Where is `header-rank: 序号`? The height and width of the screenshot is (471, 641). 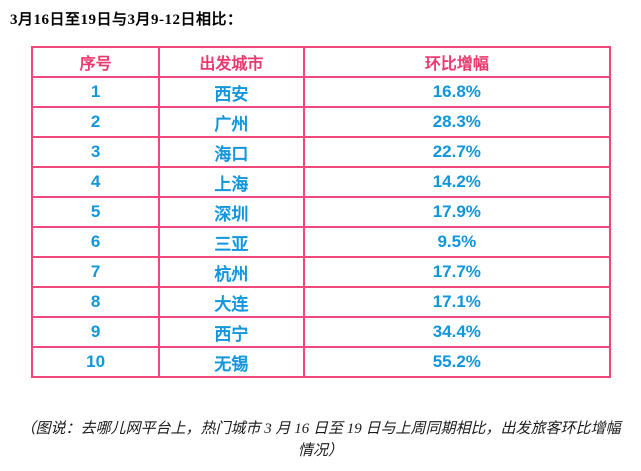 header-rank: 序号 is located at coordinates (95, 62).